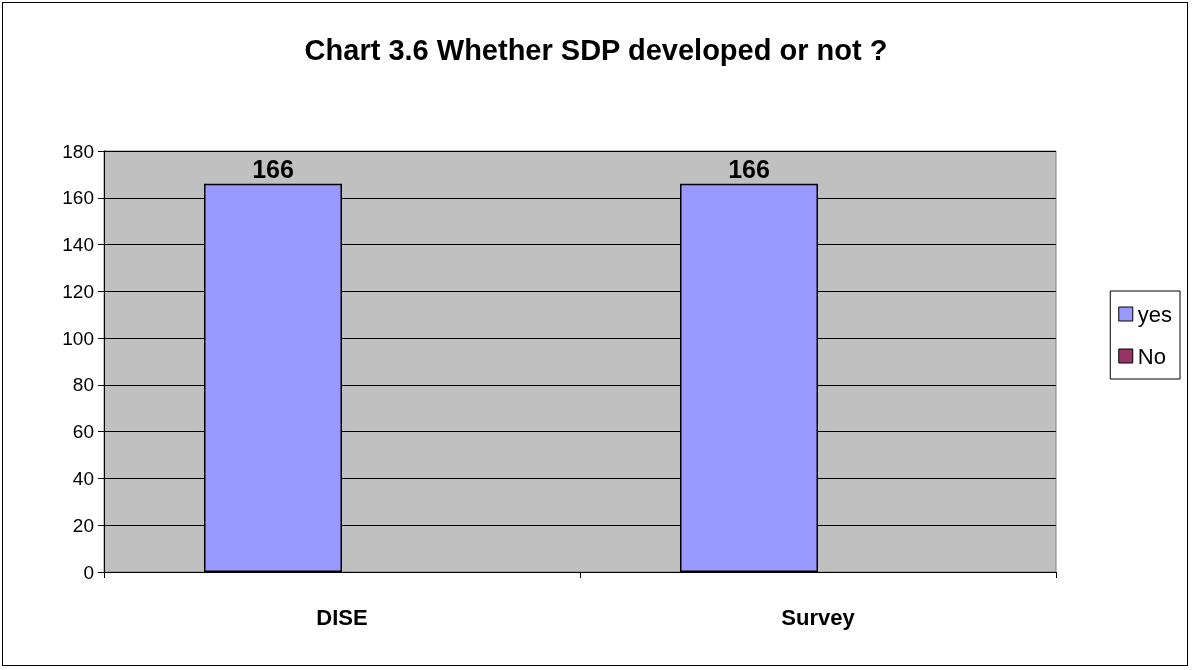 Image resolution: width=1192 pixels, height=670 pixels. Describe the element at coordinates (78, 338) in the screenshot. I see `y-tick-label: 100` at that location.